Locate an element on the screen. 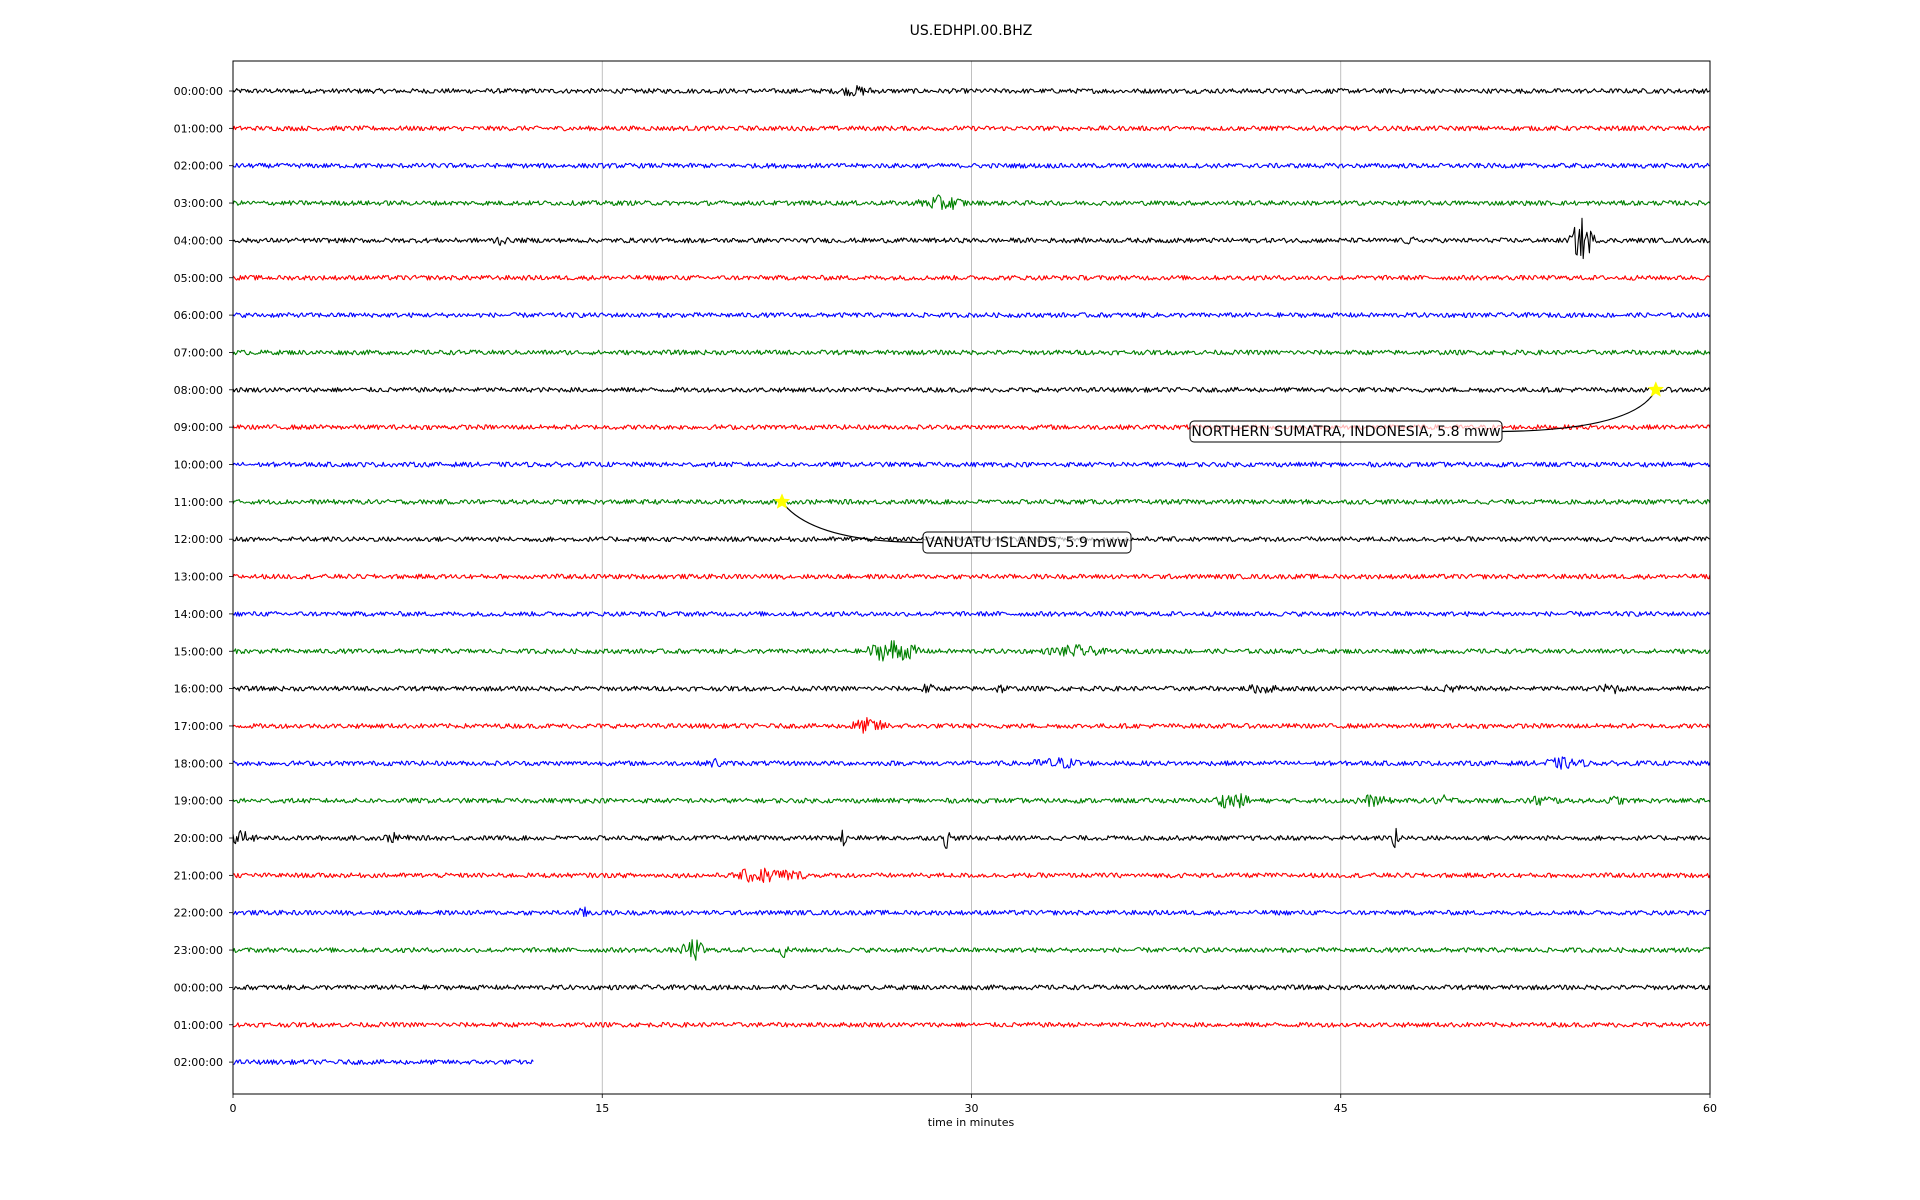 This screenshot has height=1200, width=1920. y-tick-label: 19:00:00 is located at coordinates (198, 801).